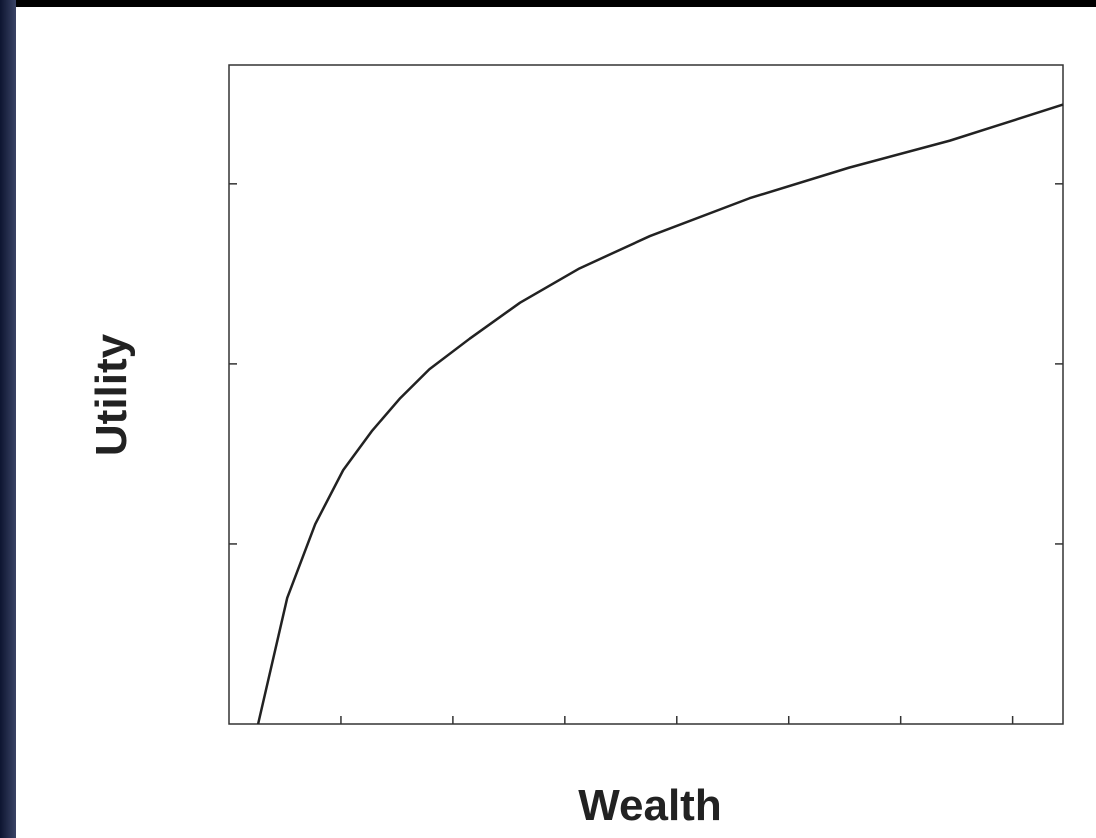 The width and height of the screenshot is (1096, 838). Describe the element at coordinates (548, 3) in the screenshot. I see `top-border` at that location.